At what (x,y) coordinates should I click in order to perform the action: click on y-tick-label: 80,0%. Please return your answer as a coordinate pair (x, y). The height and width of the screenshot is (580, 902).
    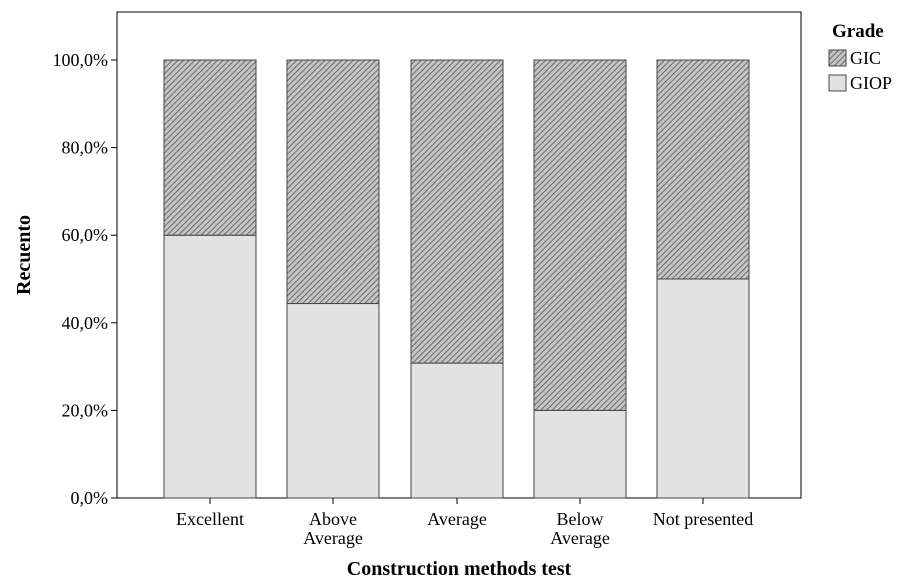
    Looking at the image, I should click on (85, 148).